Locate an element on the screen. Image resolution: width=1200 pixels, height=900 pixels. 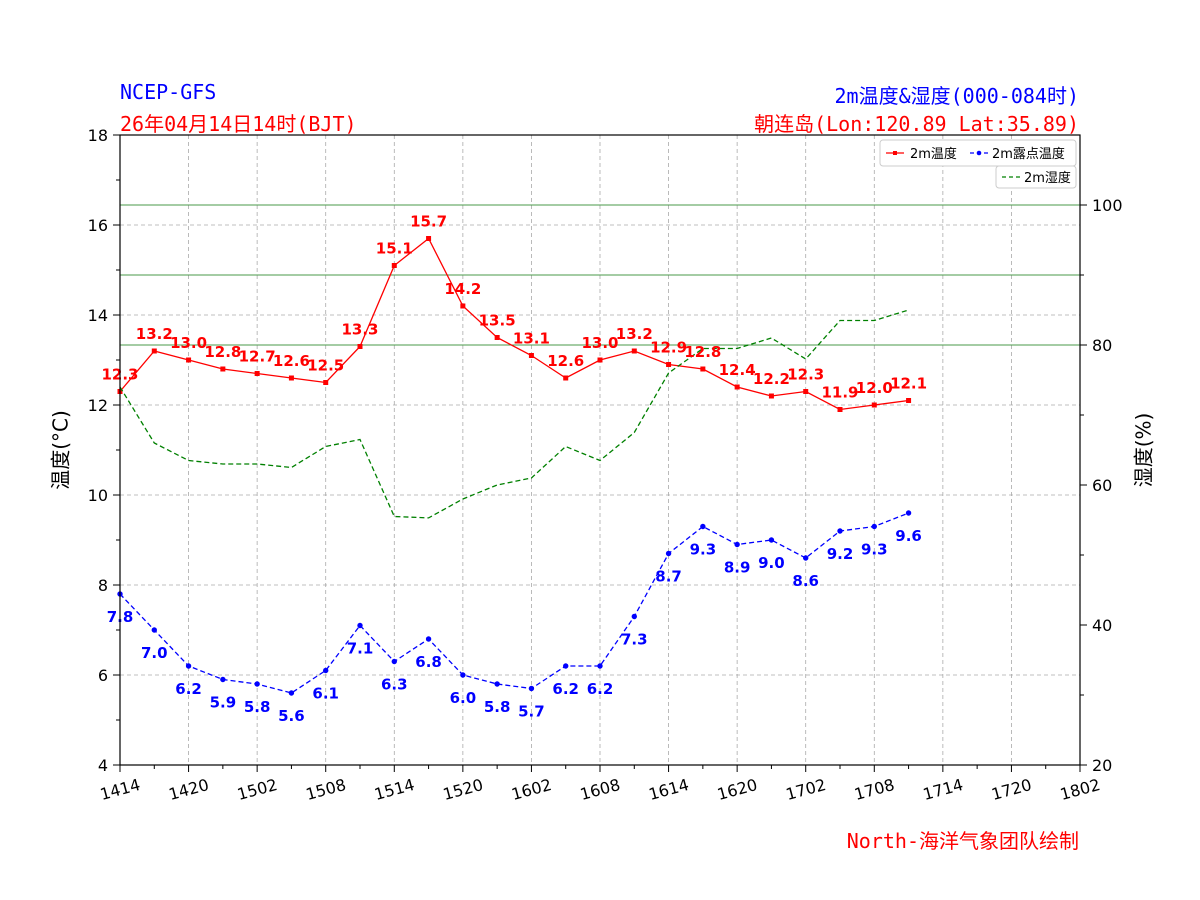
temp-data-label: 13.3 is located at coordinates (359, 330).